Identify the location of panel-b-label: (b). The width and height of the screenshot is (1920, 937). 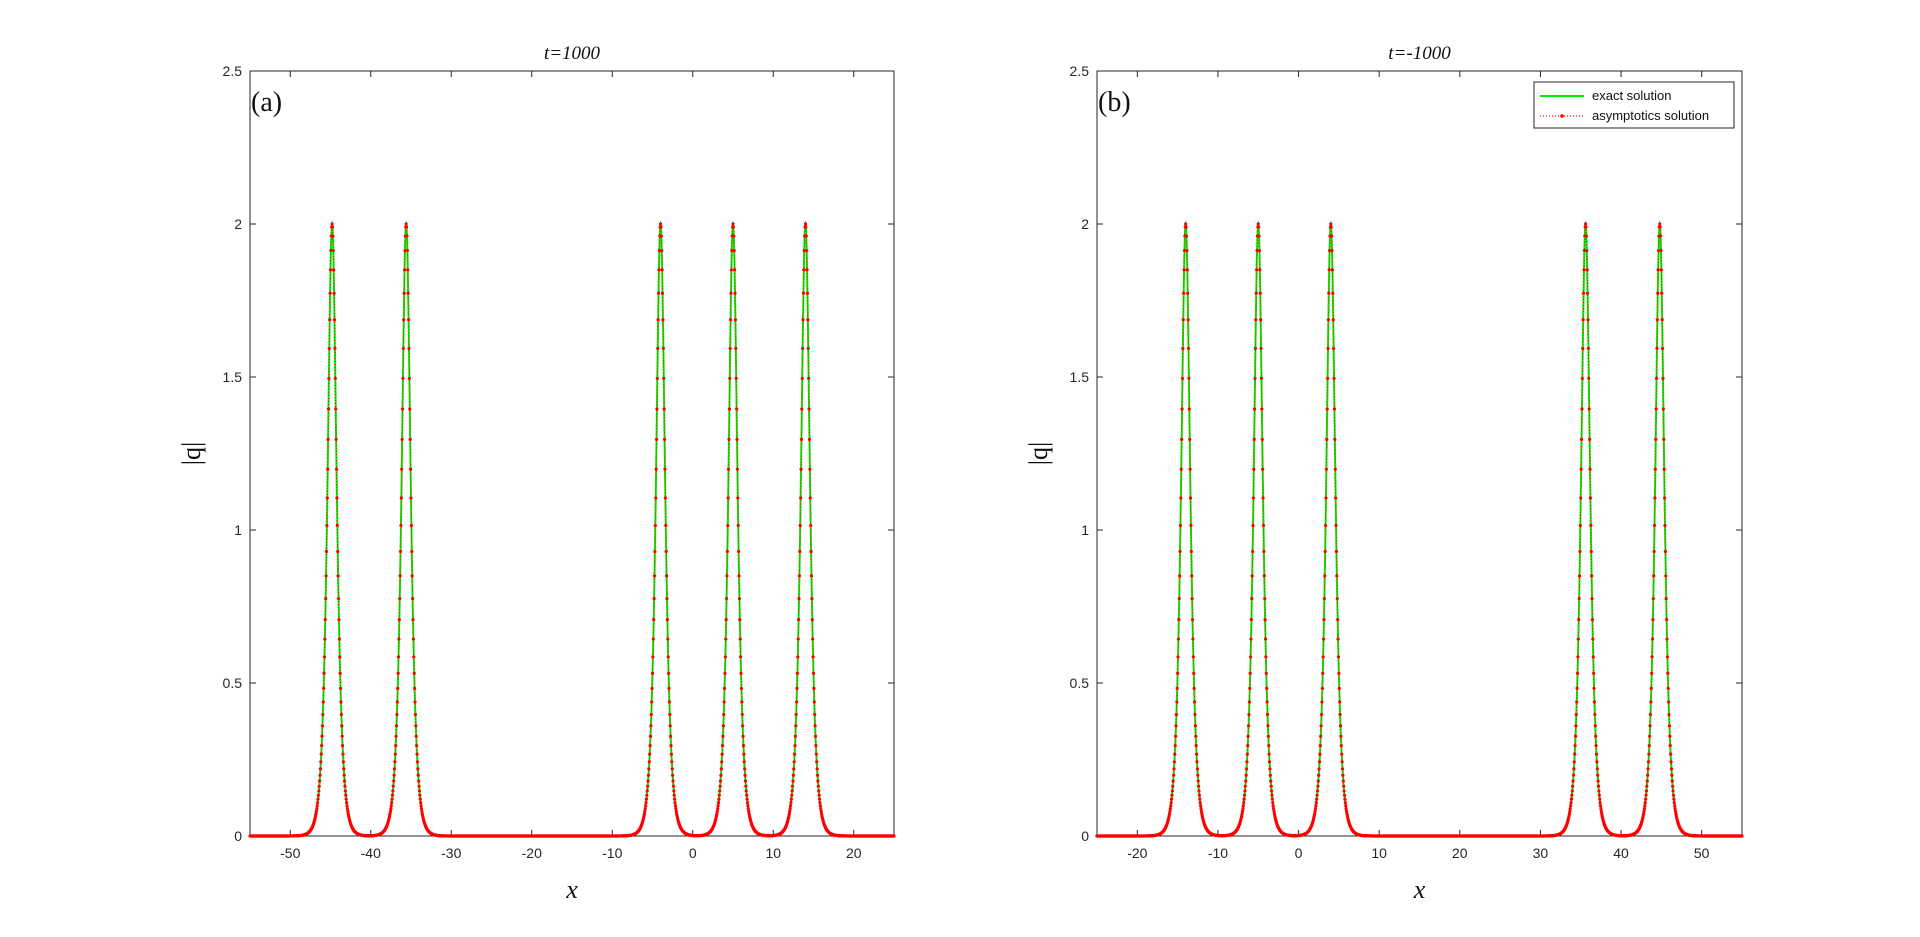
(1114, 102).